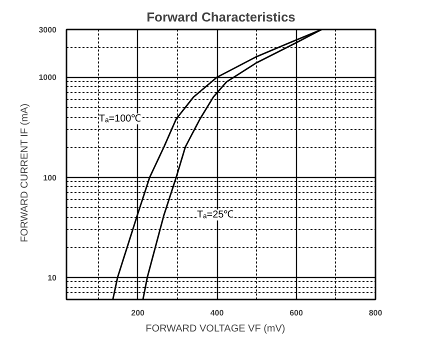 Image resolution: width=423 pixels, height=342 pixels. Describe the element at coordinates (297, 313) in the screenshot. I see `x-tick-label: 600` at that location.